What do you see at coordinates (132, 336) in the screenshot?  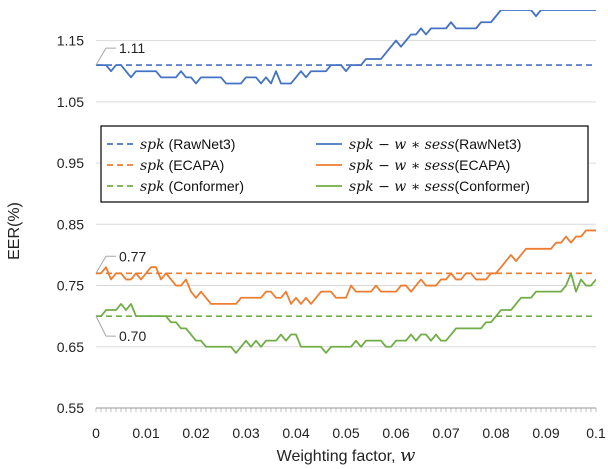 I see `annotation-label: 0.70` at bounding box center [132, 336].